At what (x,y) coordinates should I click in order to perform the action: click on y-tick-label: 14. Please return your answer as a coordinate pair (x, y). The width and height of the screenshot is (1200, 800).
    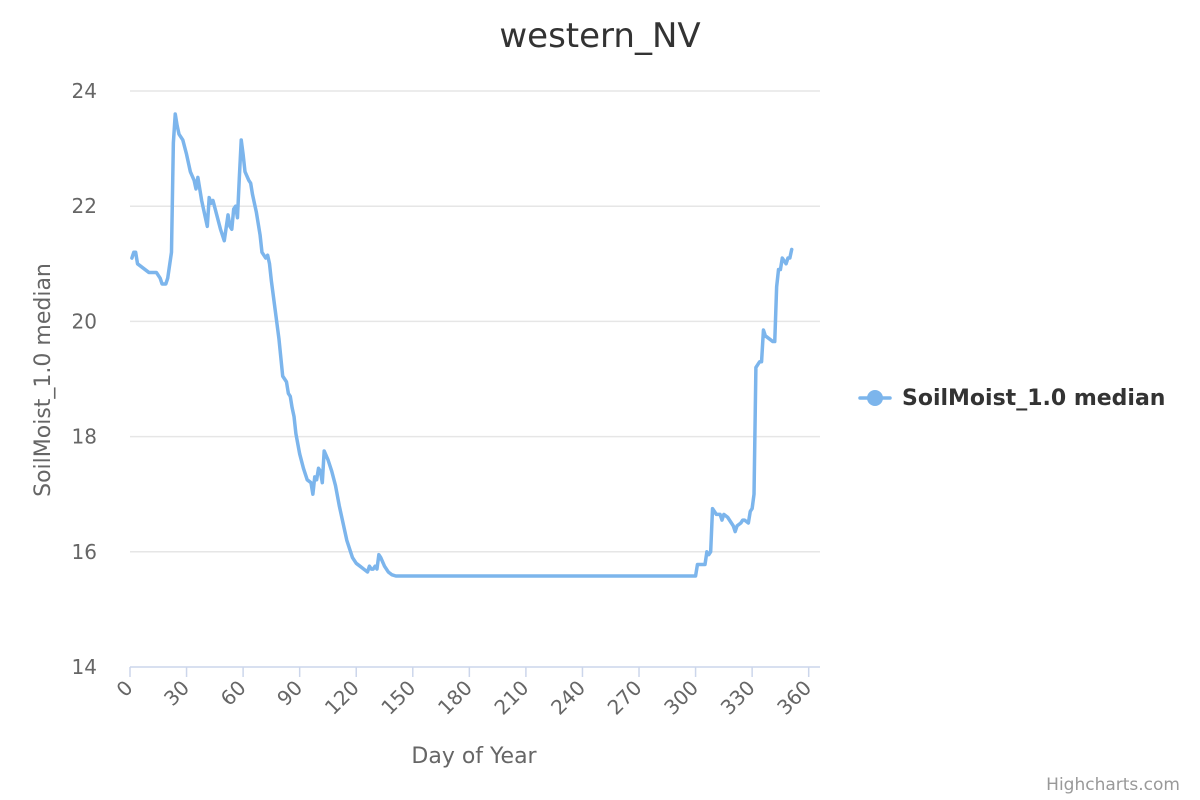
    Looking at the image, I should click on (84, 667).